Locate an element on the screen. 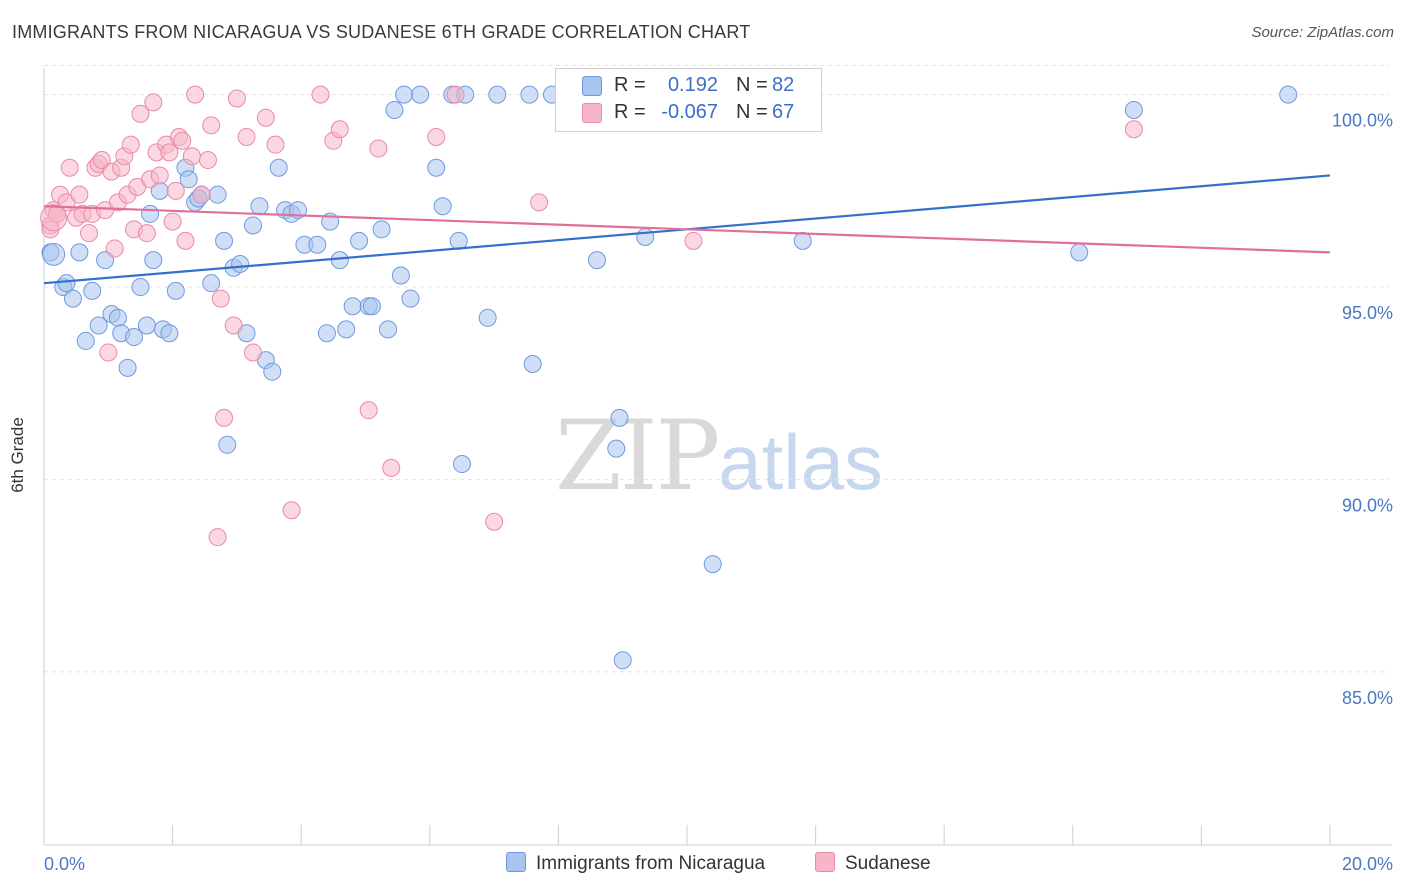 The width and height of the screenshot is (1406, 892). source-credit: Source: ZipAtlas.com is located at coordinates (1322, 32).